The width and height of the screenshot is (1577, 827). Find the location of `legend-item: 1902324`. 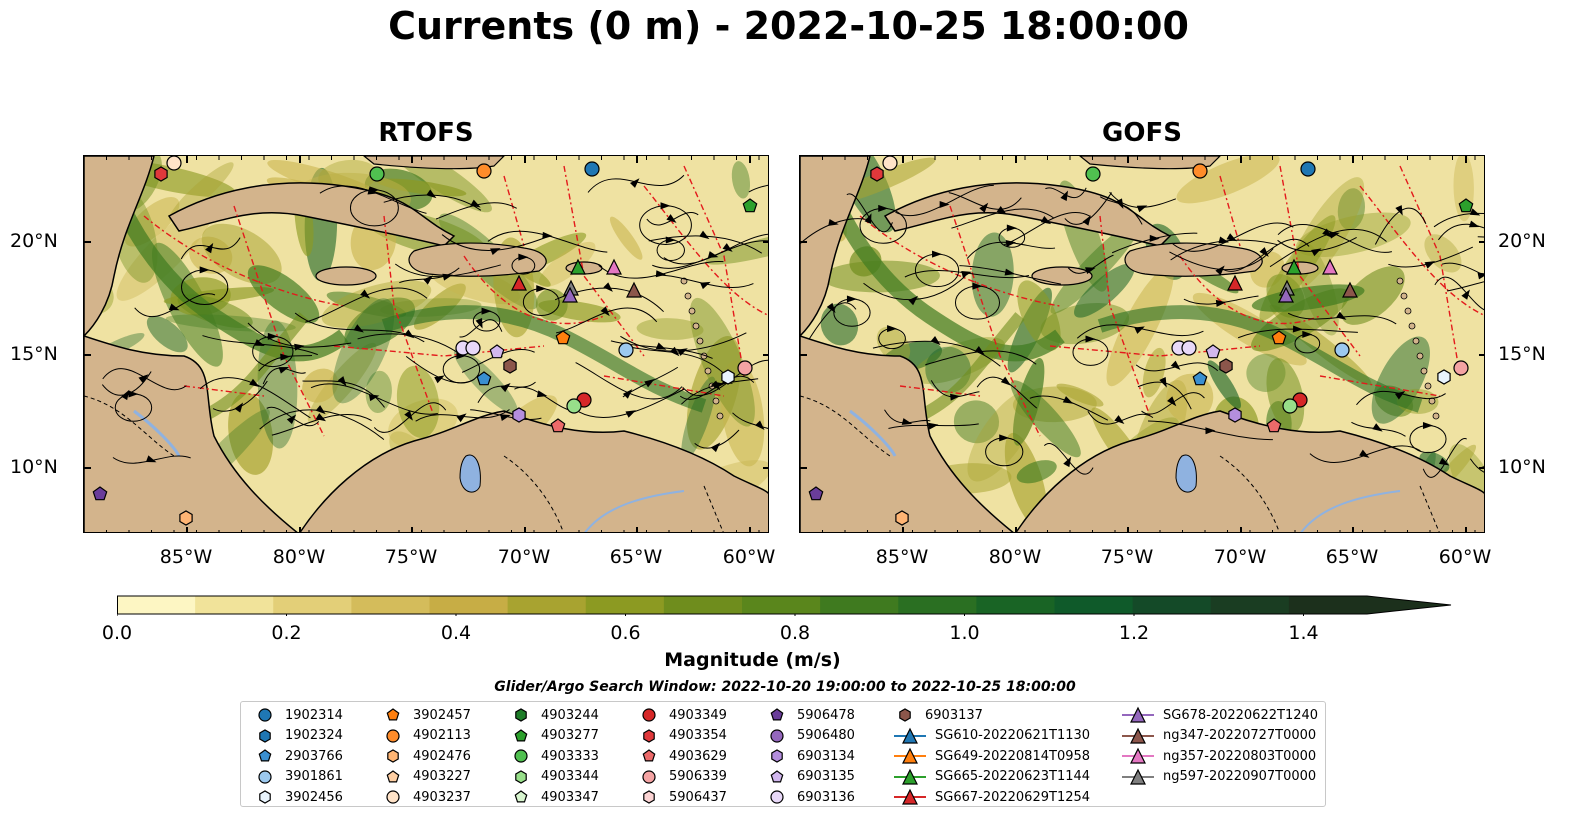

legend-item: 1902324 is located at coordinates (298, 736).